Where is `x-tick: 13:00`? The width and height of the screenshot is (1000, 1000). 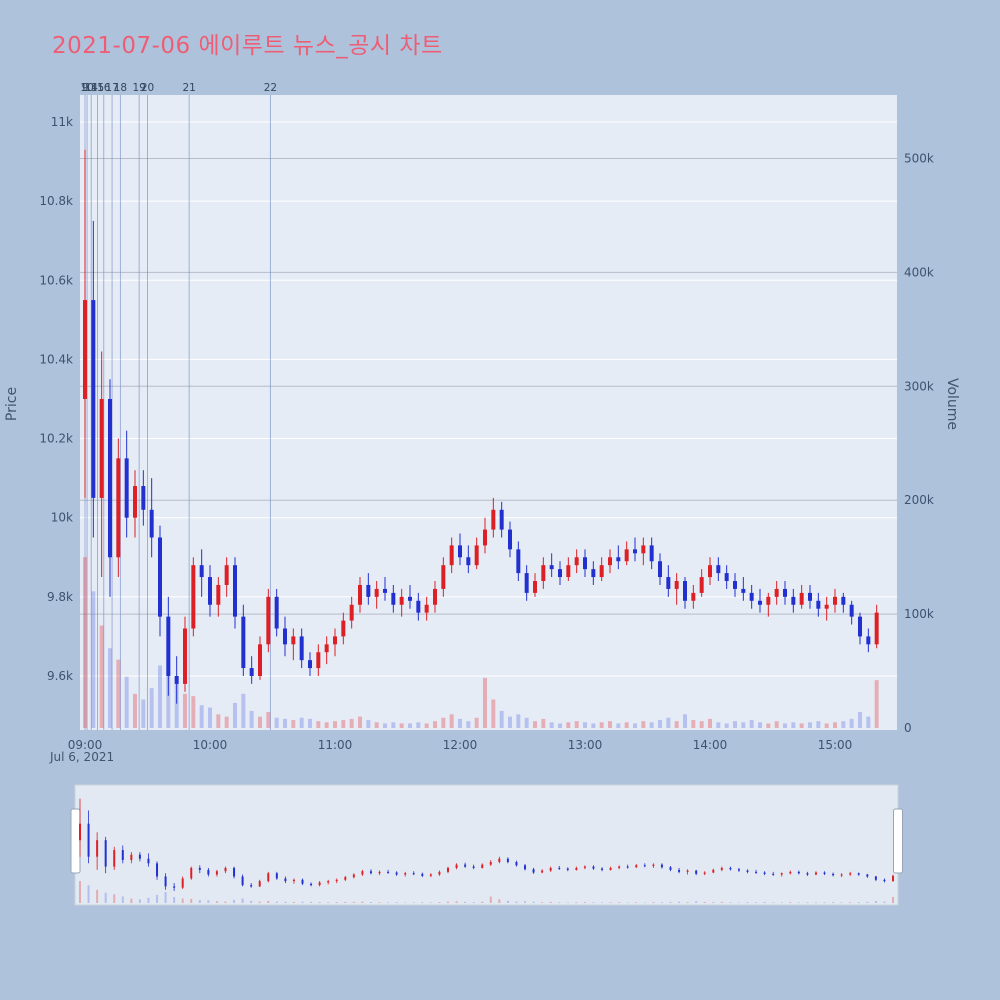 x-tick: 13:00 is located at coordinates (585, 745).